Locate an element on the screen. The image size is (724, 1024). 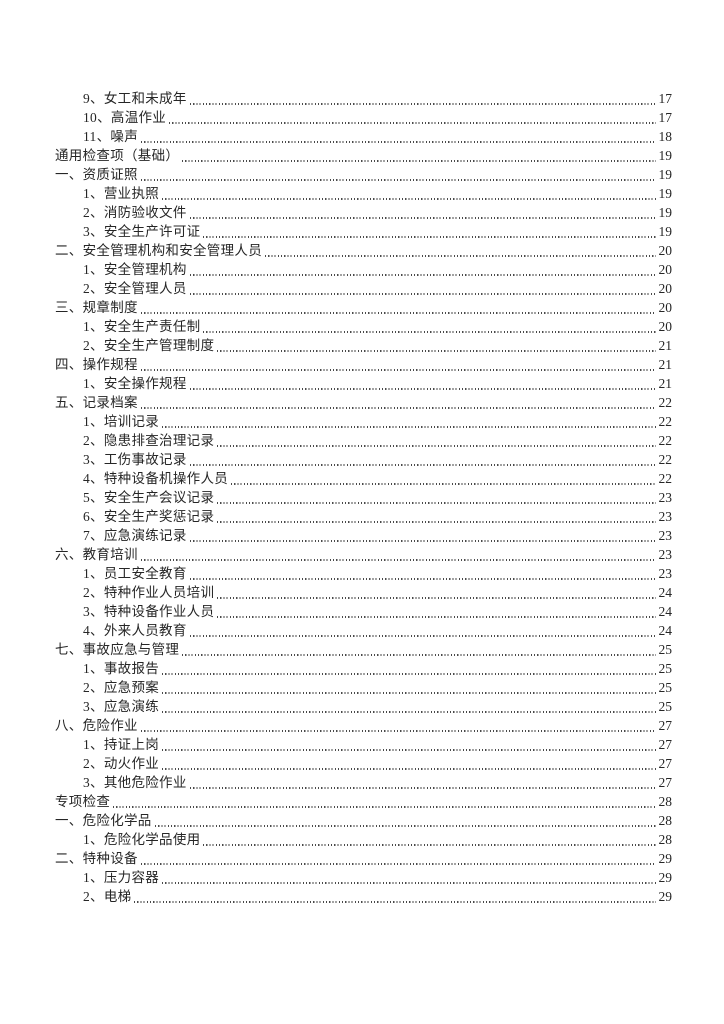
toc-entry-label: 1、危险化学品使用 is located at coordinates (142, 839).